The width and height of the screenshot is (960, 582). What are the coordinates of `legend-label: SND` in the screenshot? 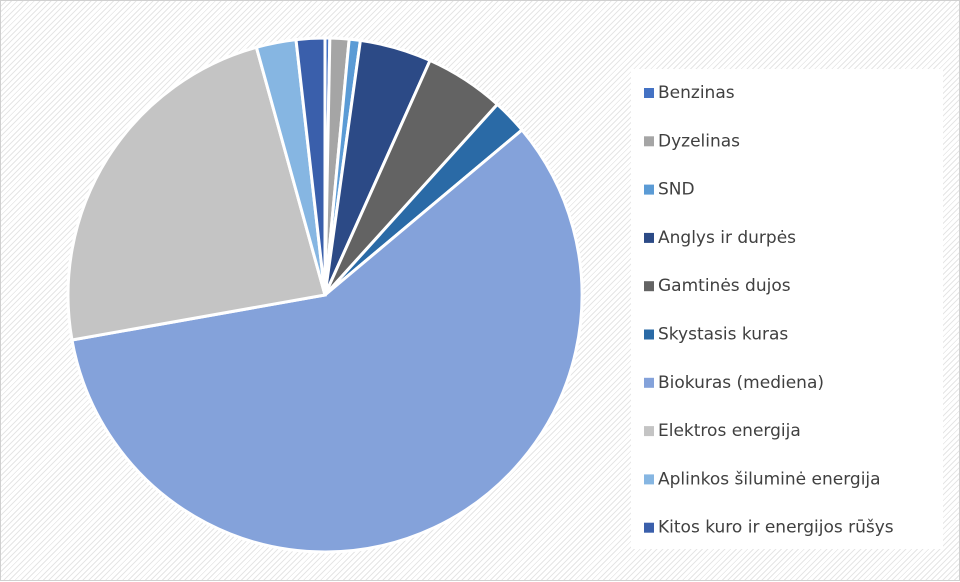 It's located at (676, 190).